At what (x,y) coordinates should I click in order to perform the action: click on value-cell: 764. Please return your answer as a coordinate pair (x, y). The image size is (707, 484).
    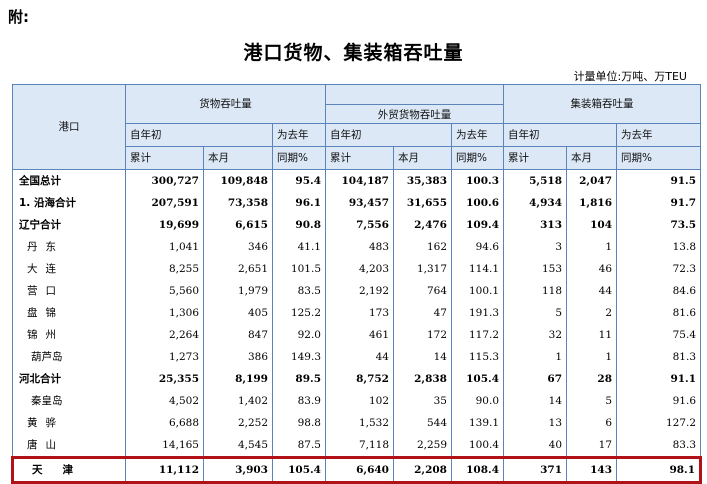
    Looking at the image, I should click on (422, 291).